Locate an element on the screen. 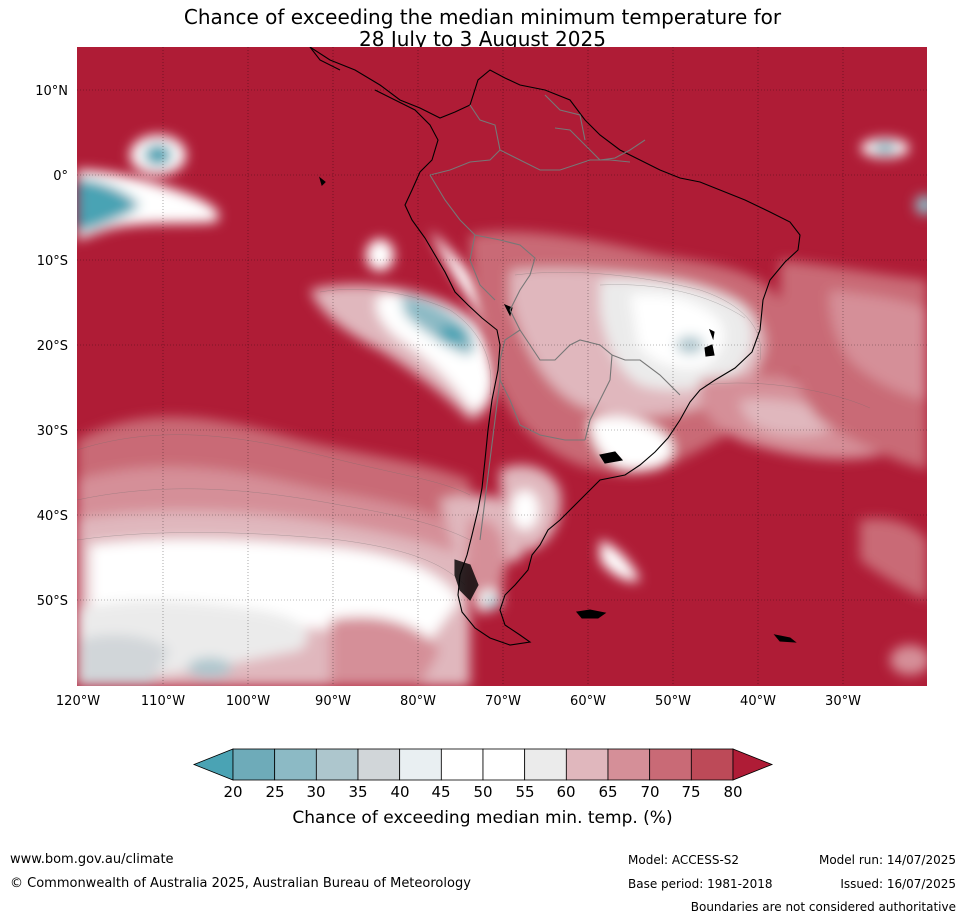  lat-label: 10°S is located at coordinates (52, 261).